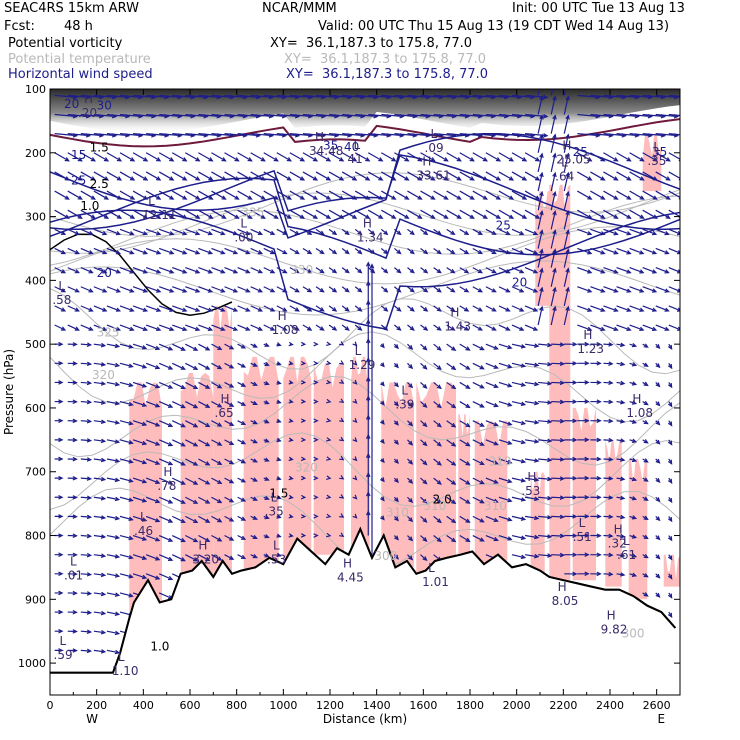 The height and width of the screenshot is (740, 740). Describe the element at coordinates (397, 512) in the screenshot. I see `theta-label: 310` at that location.